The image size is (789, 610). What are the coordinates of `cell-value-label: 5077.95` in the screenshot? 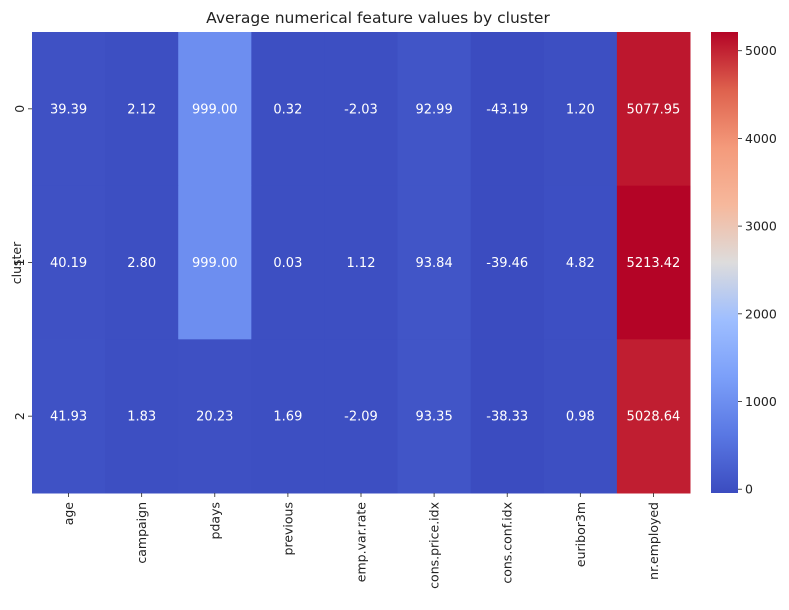 It's located at (654, 109).